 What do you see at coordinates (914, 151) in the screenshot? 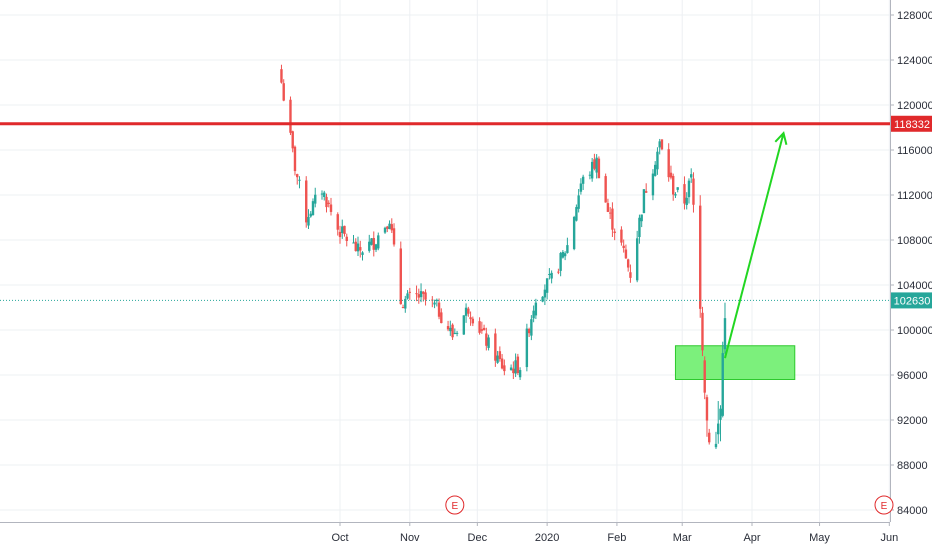
I see `y-tick-label: 116000` at bounding box center [914, 151].